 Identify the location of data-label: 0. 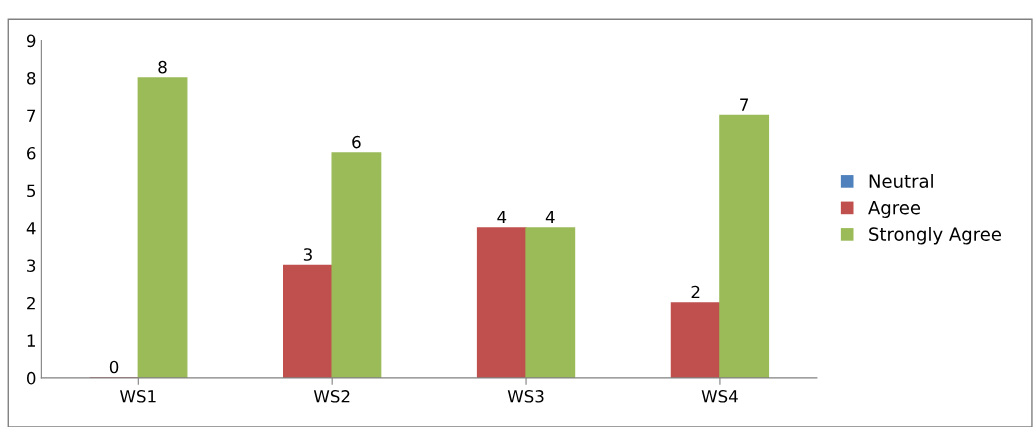
(114, 367).